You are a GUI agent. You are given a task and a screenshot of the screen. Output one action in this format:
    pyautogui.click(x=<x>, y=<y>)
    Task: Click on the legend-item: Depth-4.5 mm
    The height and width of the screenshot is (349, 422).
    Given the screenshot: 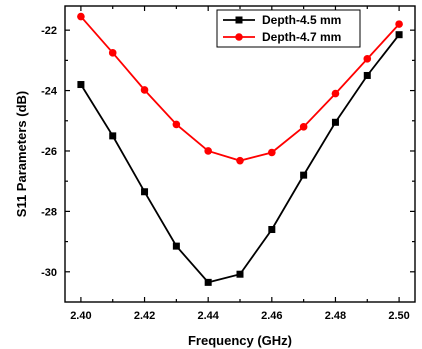 What is the action you would take?
    pyautogui.click(x=282, y=20)
    